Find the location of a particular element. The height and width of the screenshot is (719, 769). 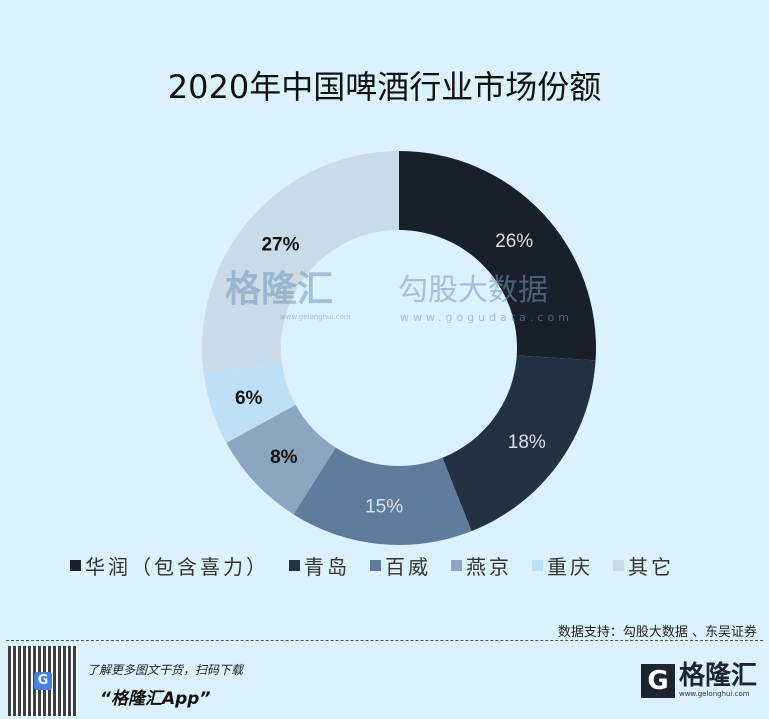

data-label: 8% is located at coordinates (284, 457).